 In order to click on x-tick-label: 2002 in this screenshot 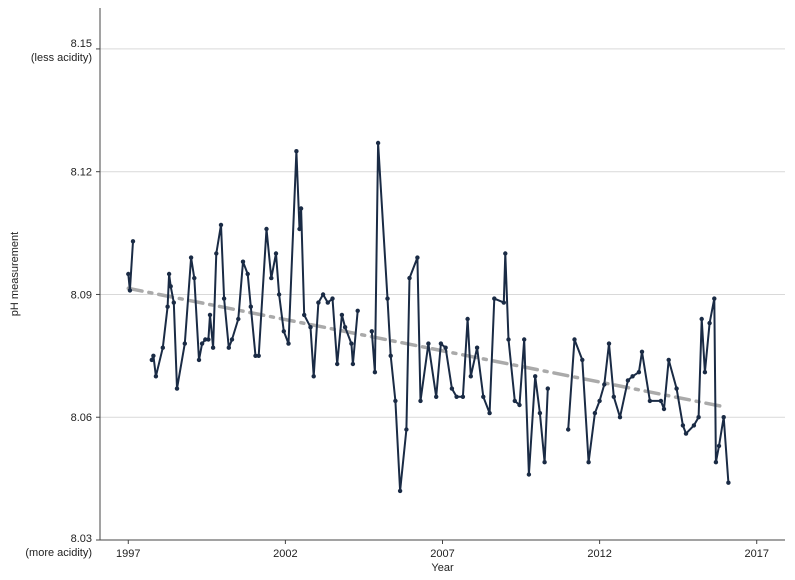, I will do `click(285, 554)`.